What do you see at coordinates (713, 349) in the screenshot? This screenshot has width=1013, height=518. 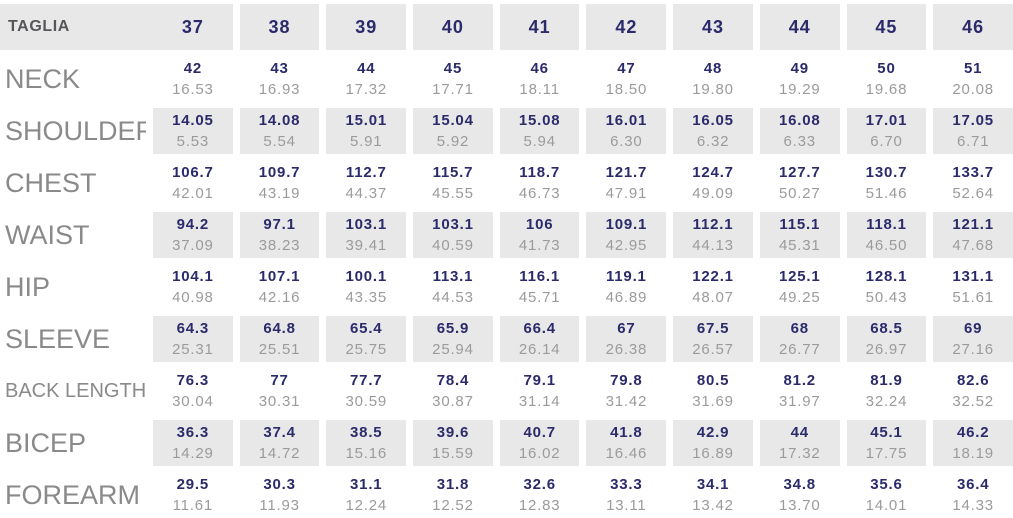 I see `value-inches: 26.57` at bounding box center [713, 349].